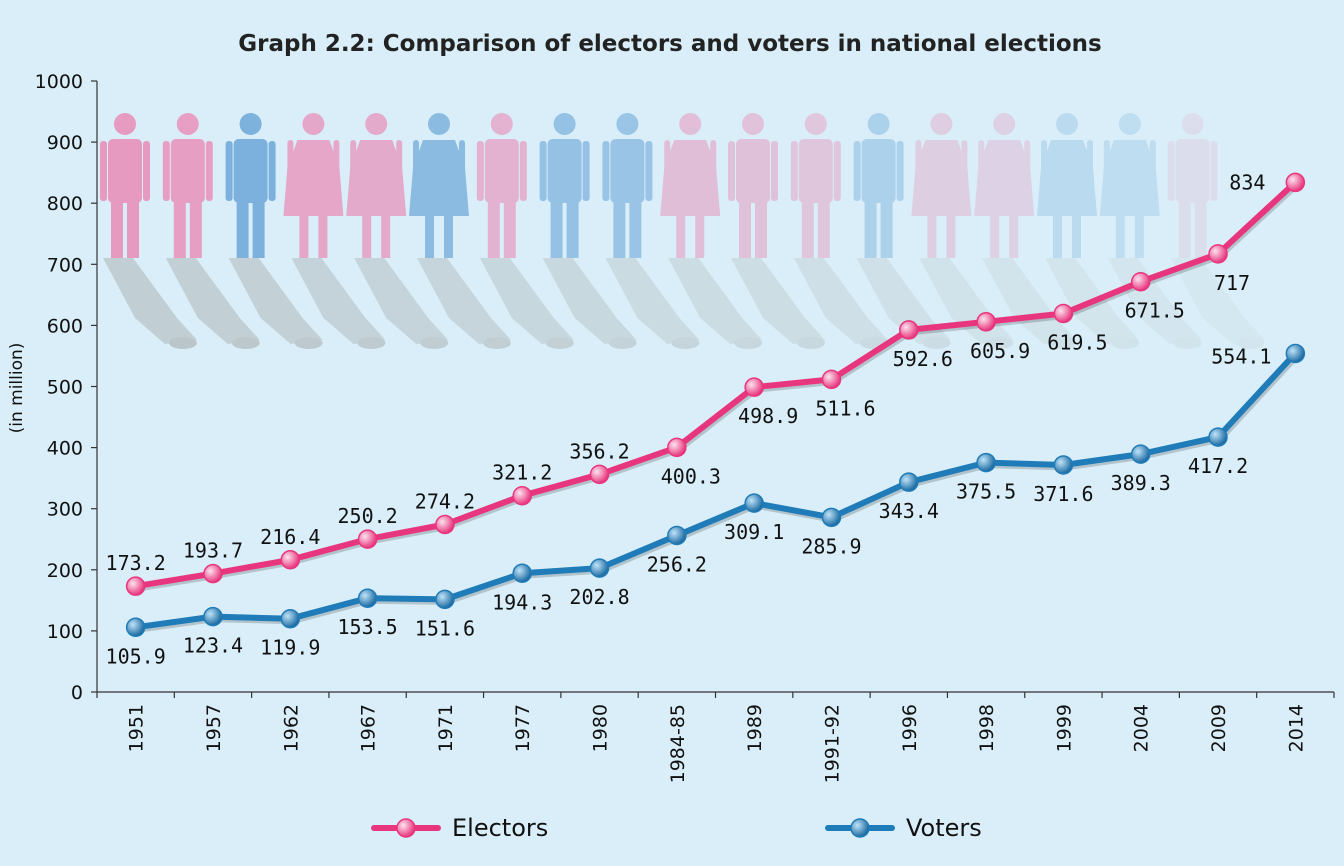  I want to click on legend: Electors Voters, so click(676, 828).